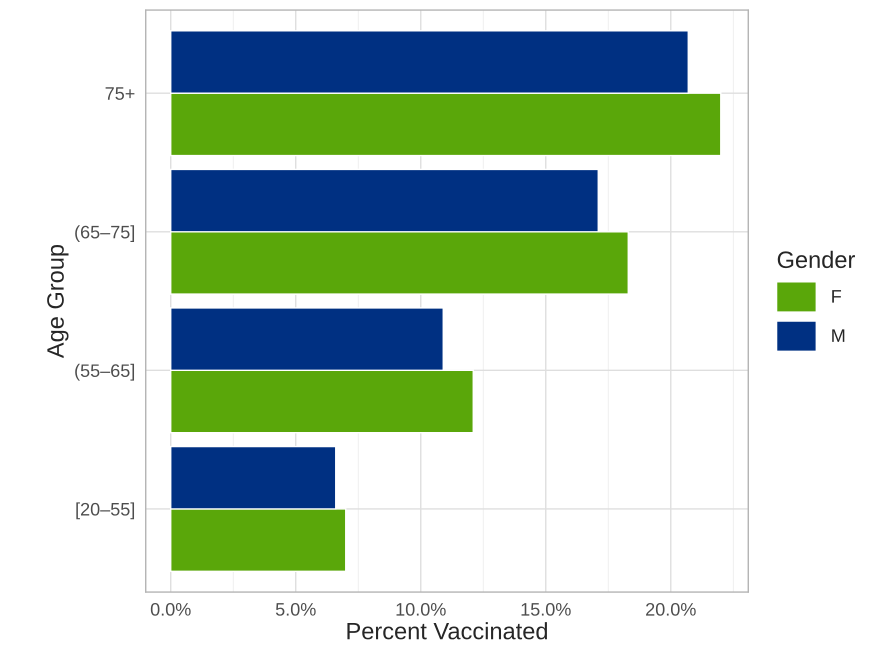 The image size is (894, 669). What do you see at coordinates (447, 631) in the screenshot?
I see `x-axis-title: Percent Vaccinated` at bounding box center [447, 631].